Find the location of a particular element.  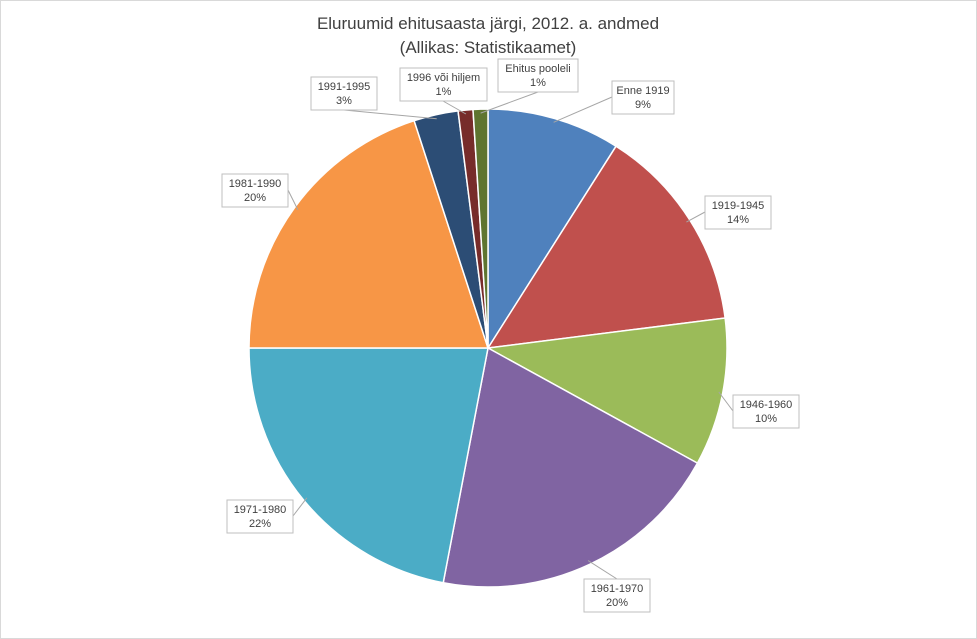

data-label: 1991-1995 3% is located at coordinates (344, 93).